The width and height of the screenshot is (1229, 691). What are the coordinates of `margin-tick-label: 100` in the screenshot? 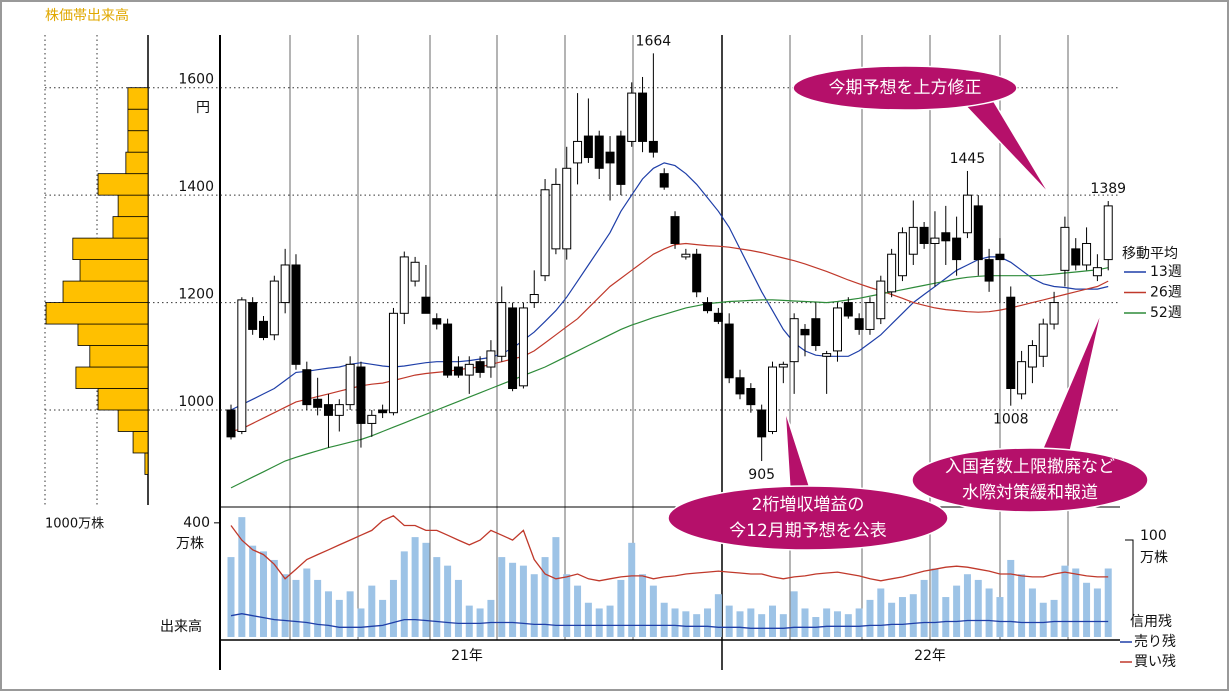 It's located at (1153, 536).